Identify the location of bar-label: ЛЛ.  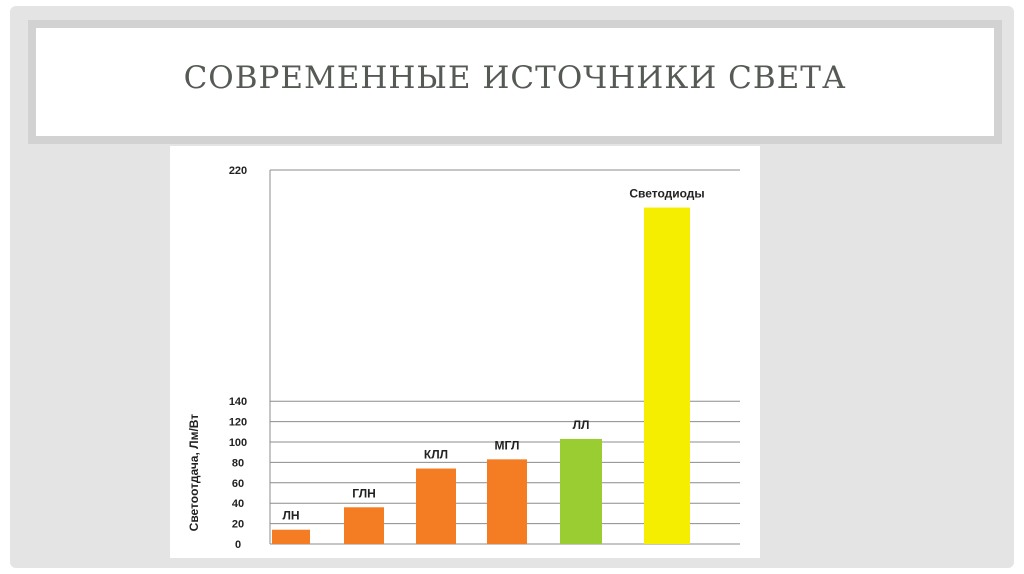
(581, 425).